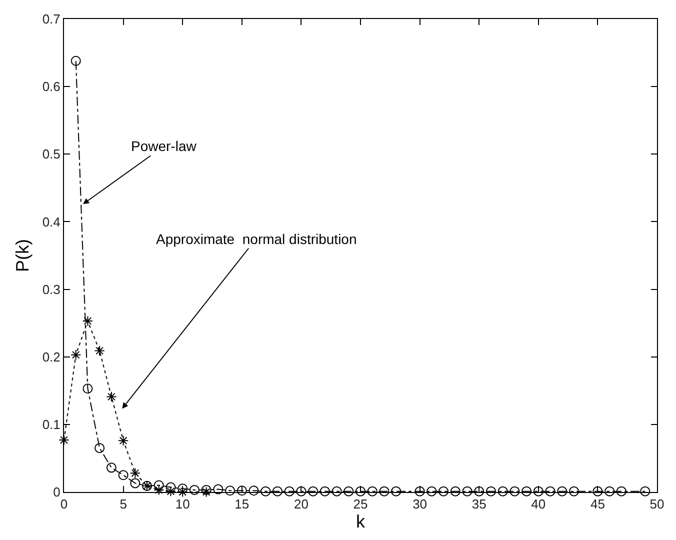 This screenshot has width=676, height=540. What do you see at coordinates (256, 239) in the screenshot?
I see `annotation: Approximate normal distribution` at bounding box center [256, 239].